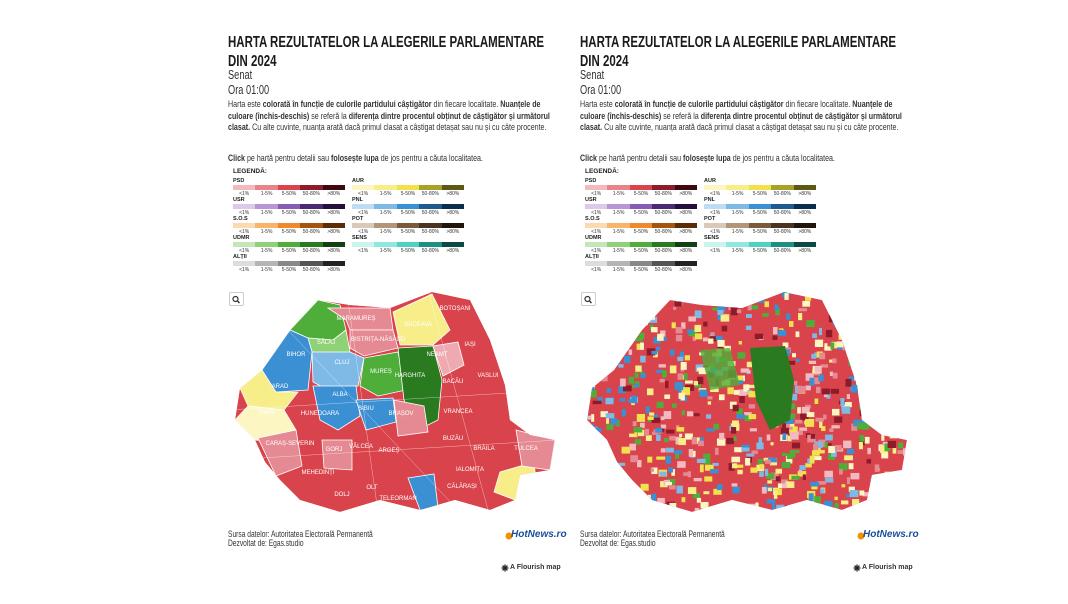 This screenshot has width=1068, height=604. What do you see at coordinates (709, 200) in the screenshot?
I see `legend-party: PNL` at bounding box center [709, 200].